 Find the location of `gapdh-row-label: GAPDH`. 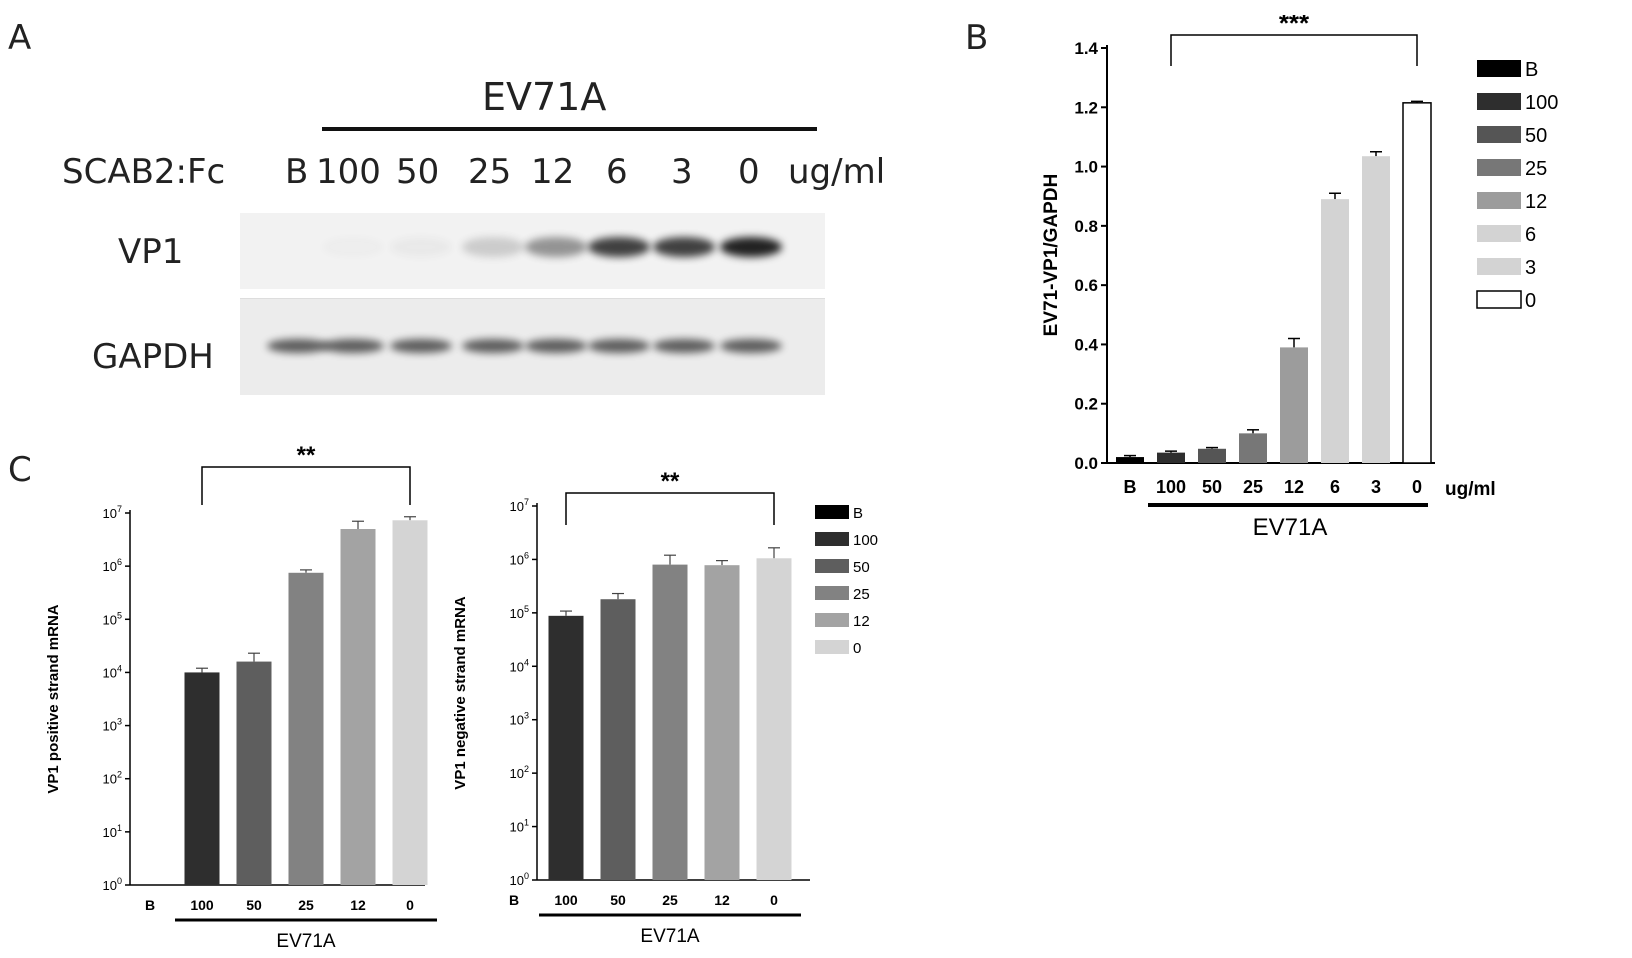

gapdh-row-label: GAPDH is located at coordinates (153, 357).